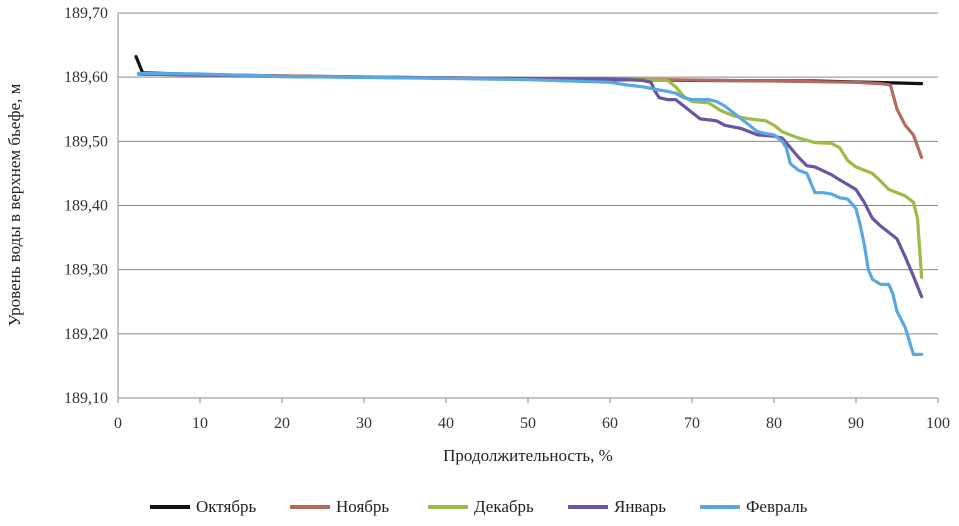 The height and width of the screenshot is (526, 959). Describe the element at coordinates (86, 334) in the screenshot. I see `y-tick-label: 189,20` at that location.